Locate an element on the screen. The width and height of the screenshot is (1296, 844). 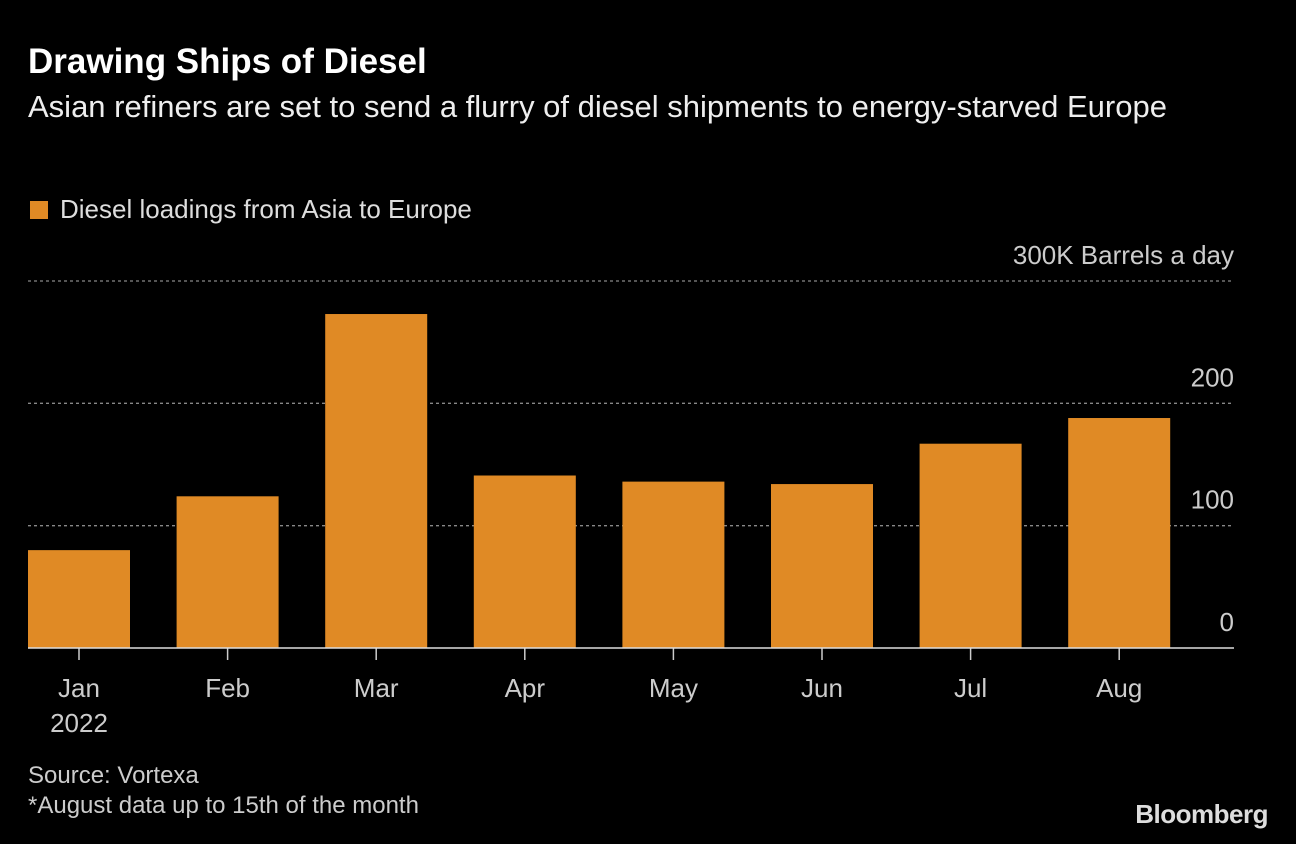
legend: Diesel loadings from Asia to Europe is located at coordinates (251, 209).